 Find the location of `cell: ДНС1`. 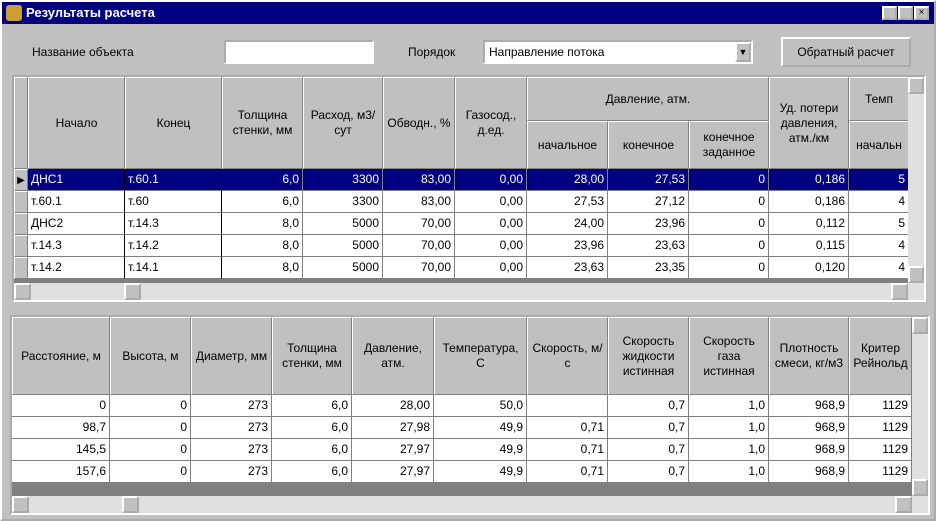

cell: ДНС1 is located at coordinates (76, 180).